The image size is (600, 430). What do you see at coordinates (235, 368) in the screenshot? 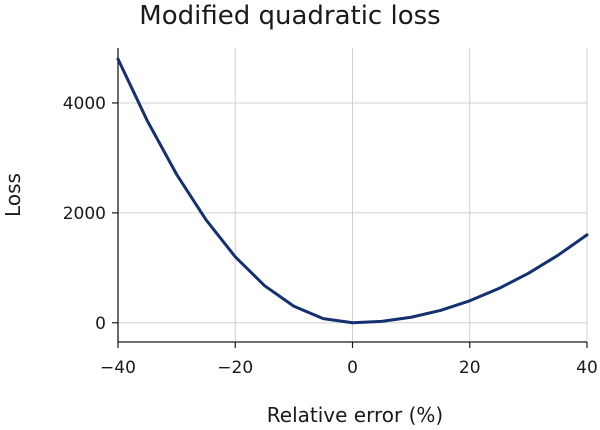
I see `x-tick-label: −20` at bounding box center [235, 368].